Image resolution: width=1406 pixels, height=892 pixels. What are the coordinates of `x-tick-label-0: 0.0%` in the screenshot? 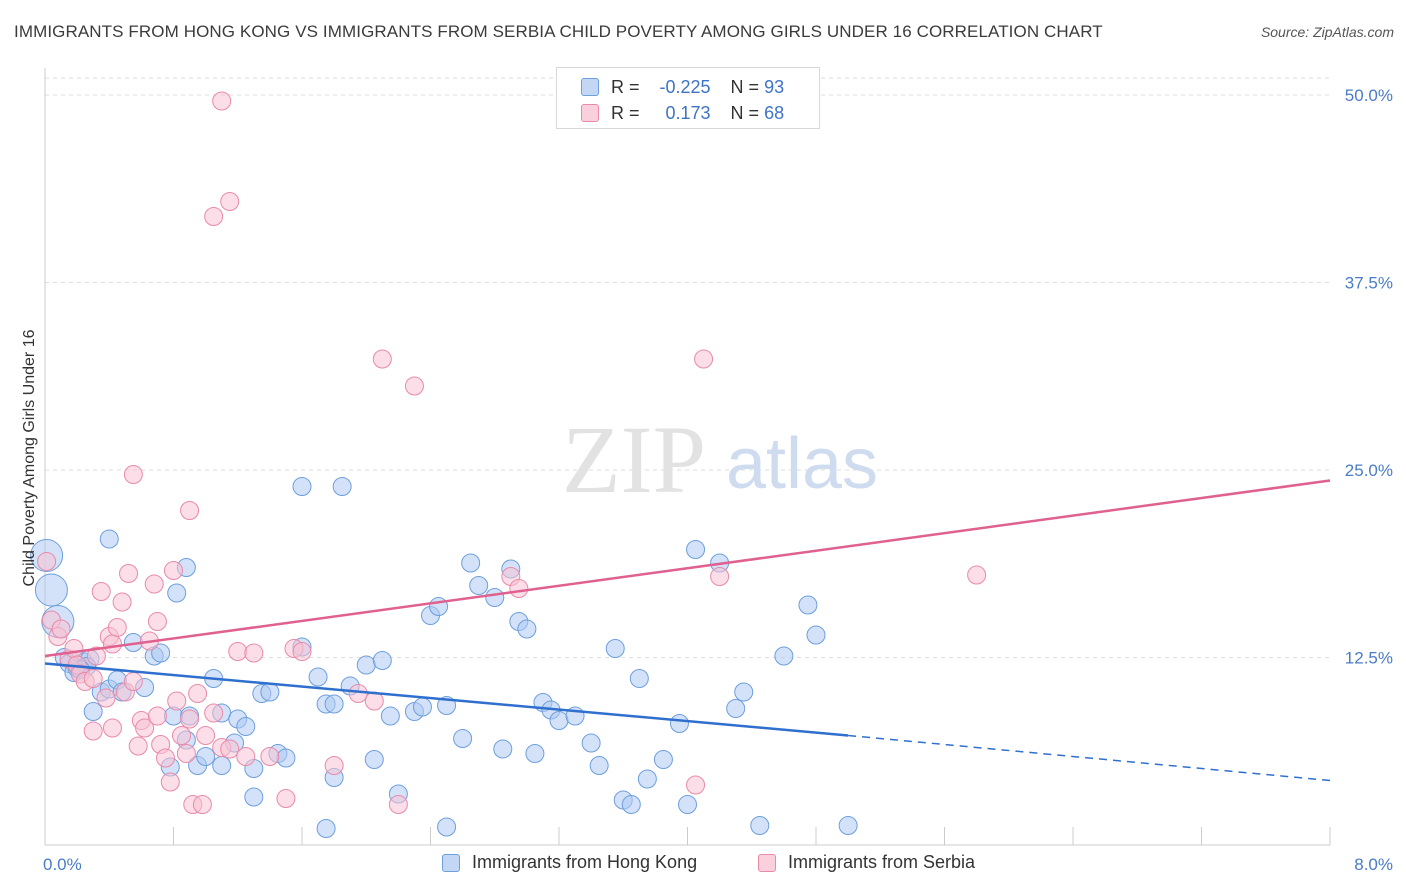 It's located at (62, 864).